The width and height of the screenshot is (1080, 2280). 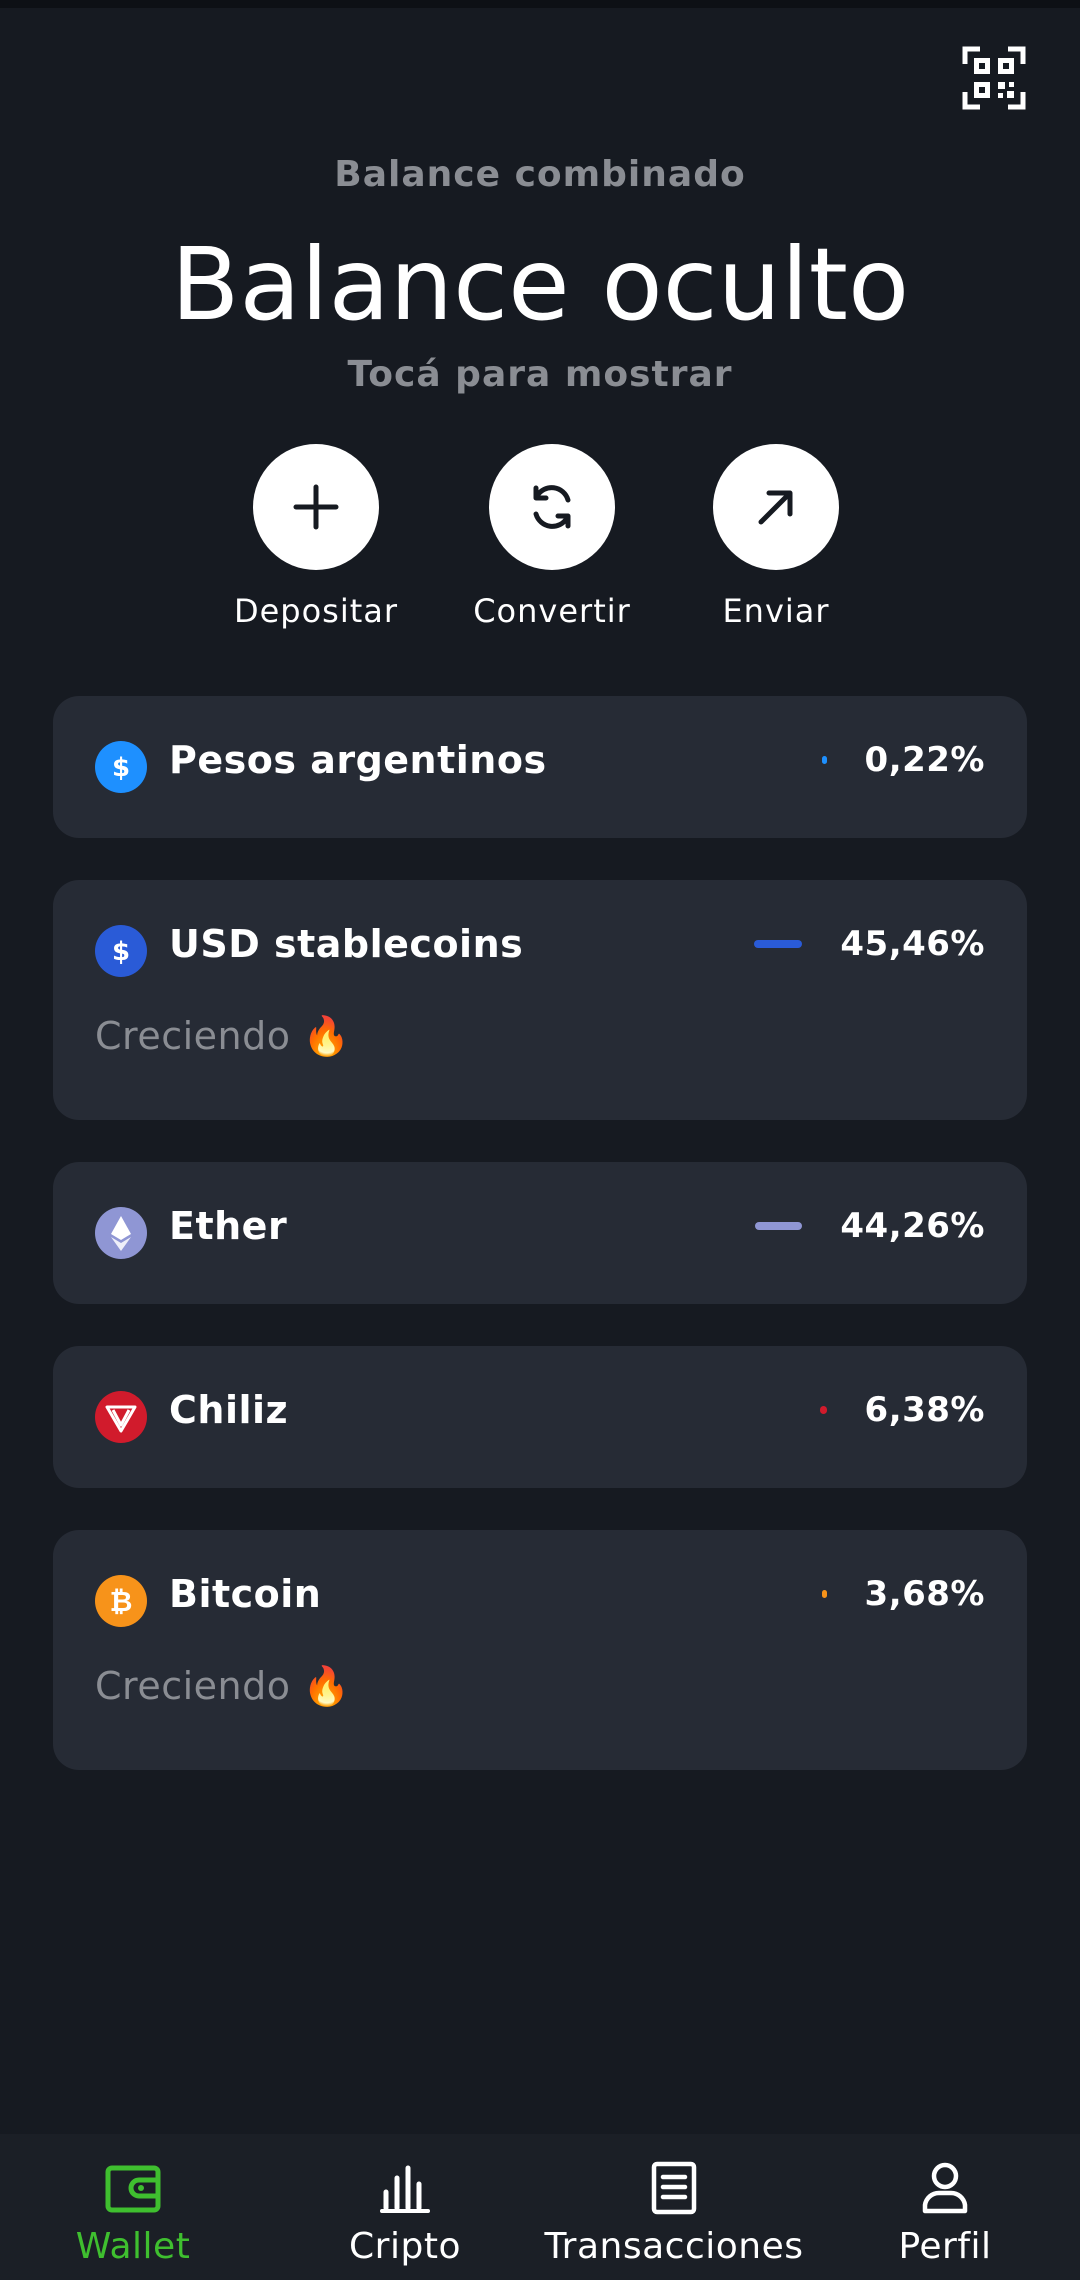 I want to click on nav-label: Cripto, so click(x=405, y=2246).